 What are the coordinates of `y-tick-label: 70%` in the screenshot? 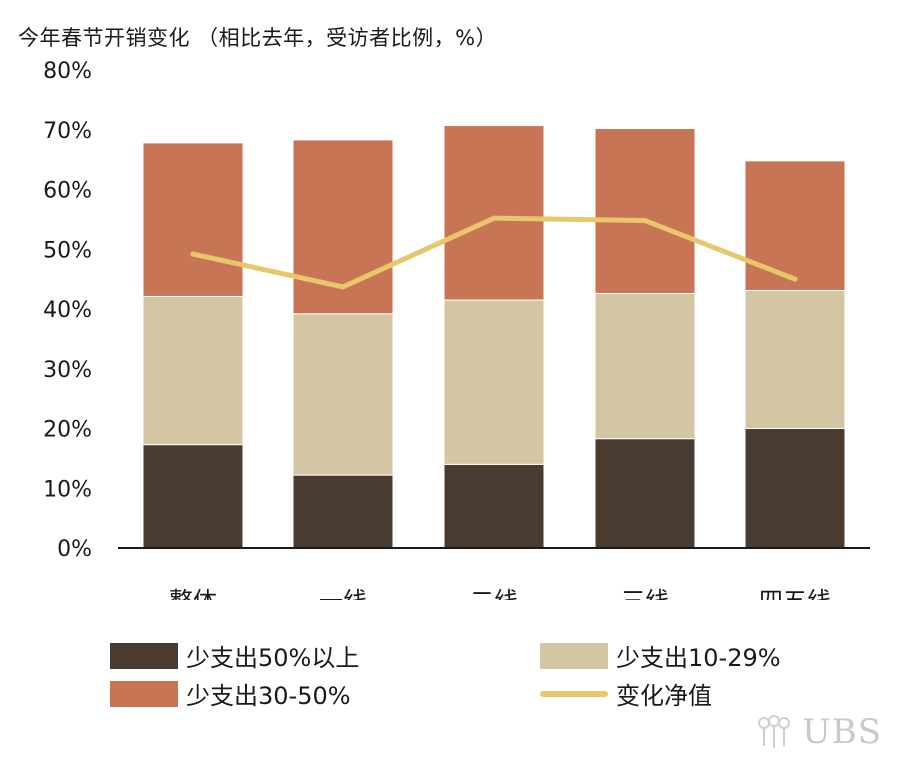 It's located at (67, 131).